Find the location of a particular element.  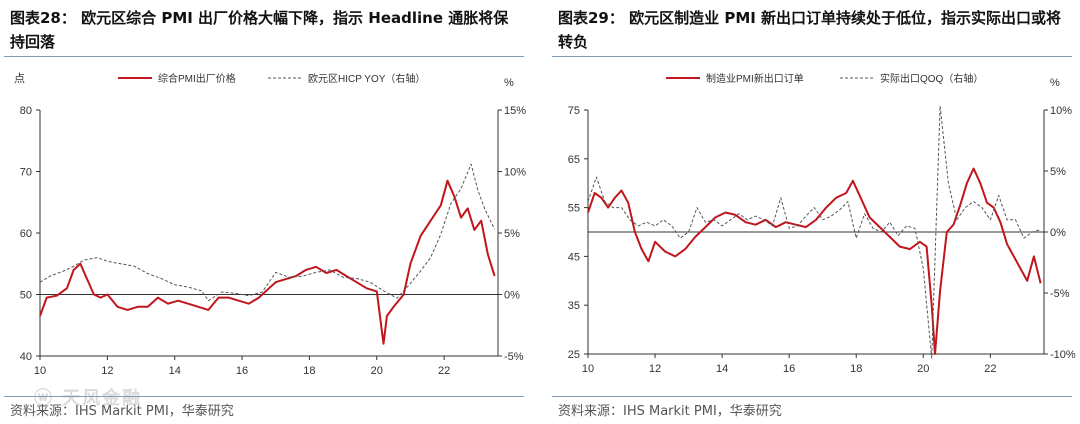

legend-label-1: 欧元区HICP YOY（右轴） is located at coordinates (366, 78).